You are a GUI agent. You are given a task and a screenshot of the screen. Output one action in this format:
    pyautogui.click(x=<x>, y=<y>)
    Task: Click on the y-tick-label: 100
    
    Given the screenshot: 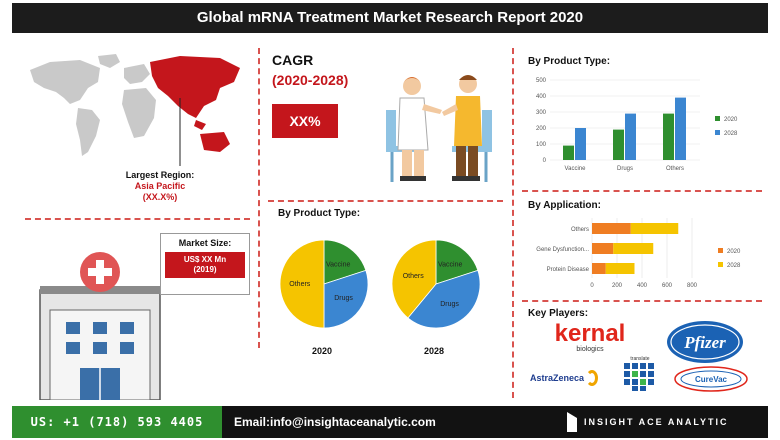 What is the action you would take?
    pyautogui.click(x=541, y=145)
    